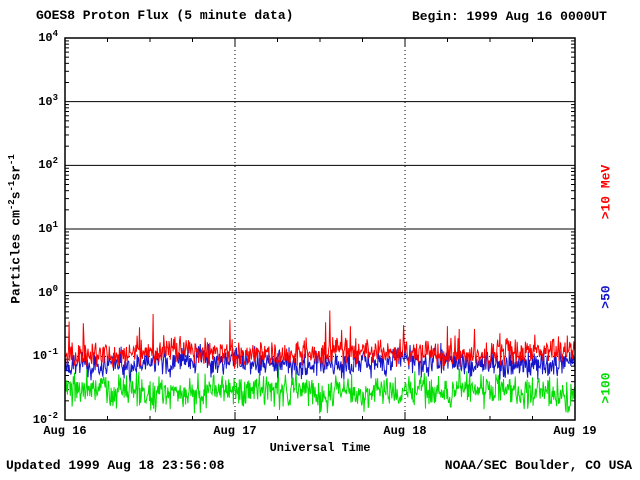  Describe the element at coordinates (606, 192) in the screenshot. I see `series-label-10-mev: >10 MeV` at that location.